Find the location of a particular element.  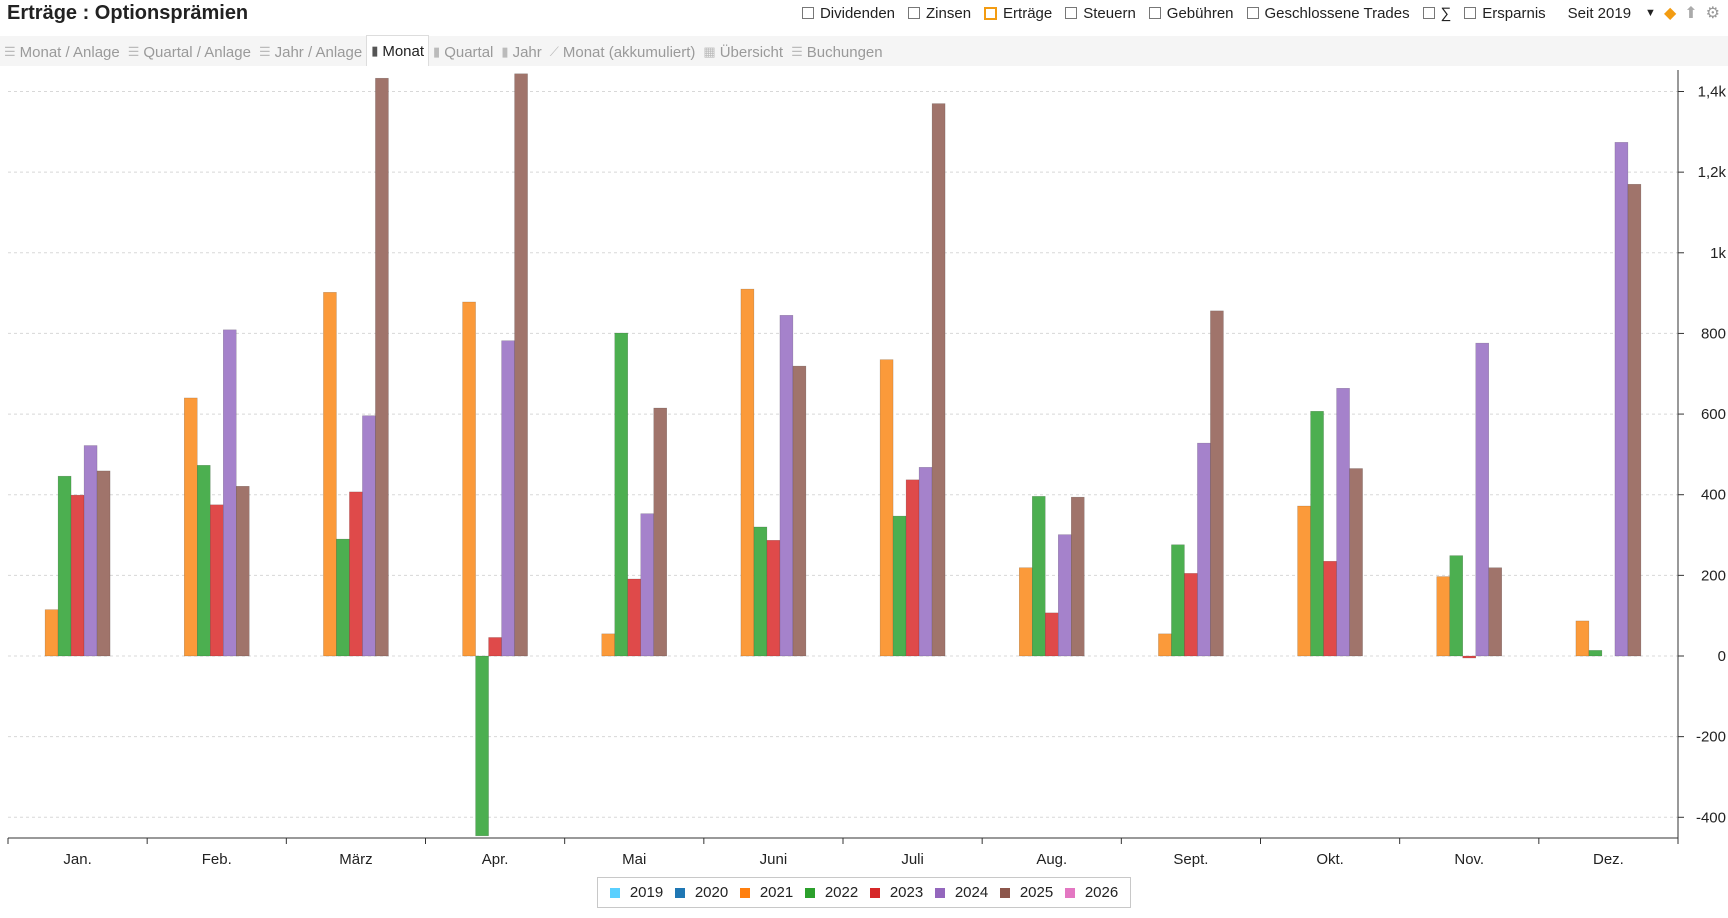

filter-checkbox-4: Gebühren is located at coordinates (1191, 13).